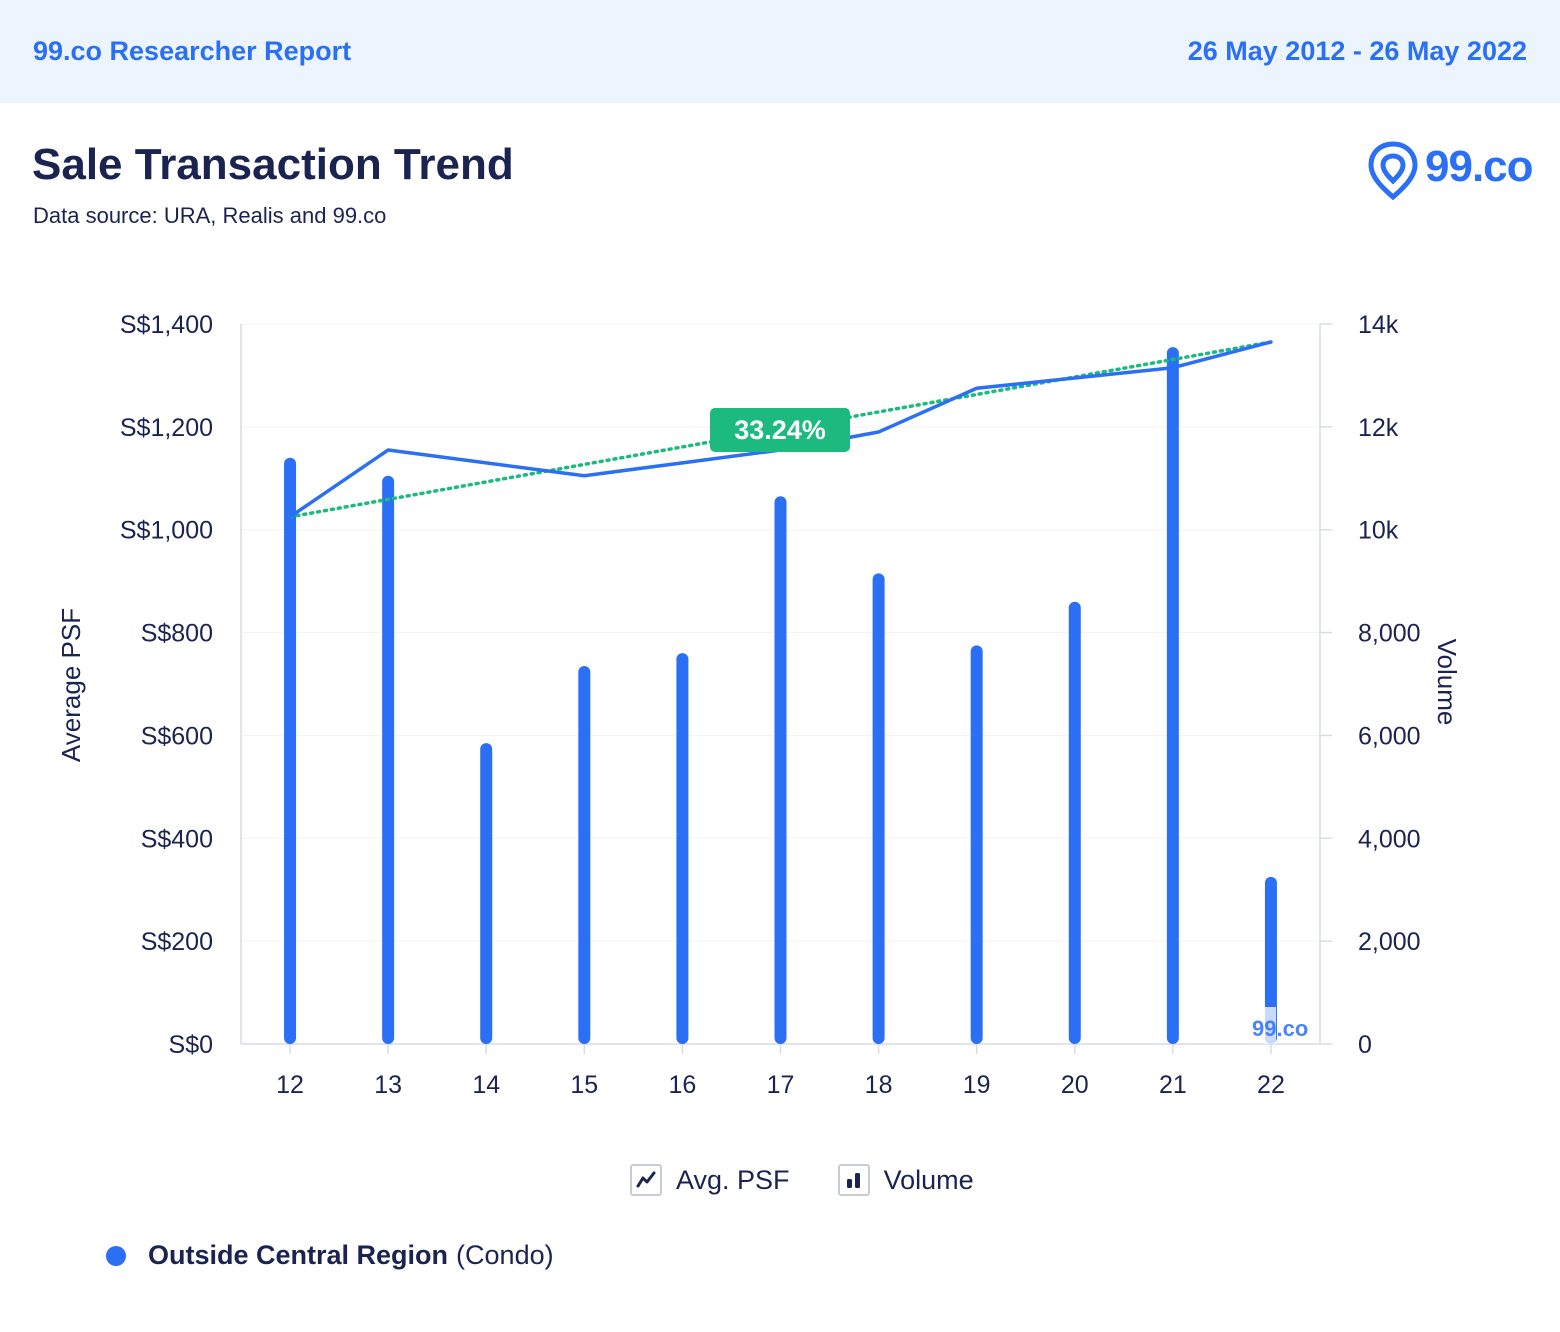 The image size is (1560, 1332). Describe the element at coordinates (298, 1255) in the screenshot. I see `region-name: Outside Central Region` at that location.